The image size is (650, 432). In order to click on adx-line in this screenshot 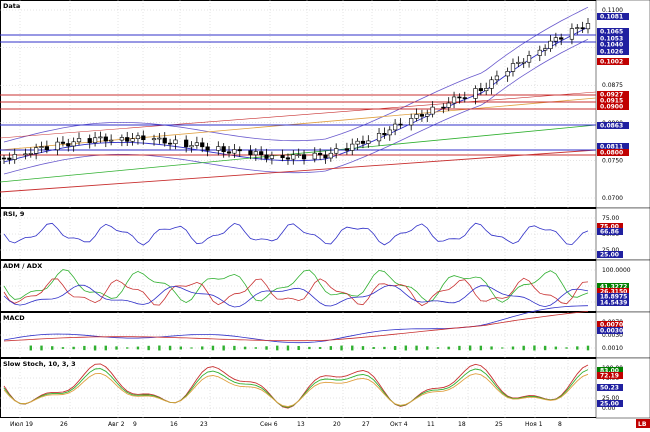, I will do `click(296, 296)`.